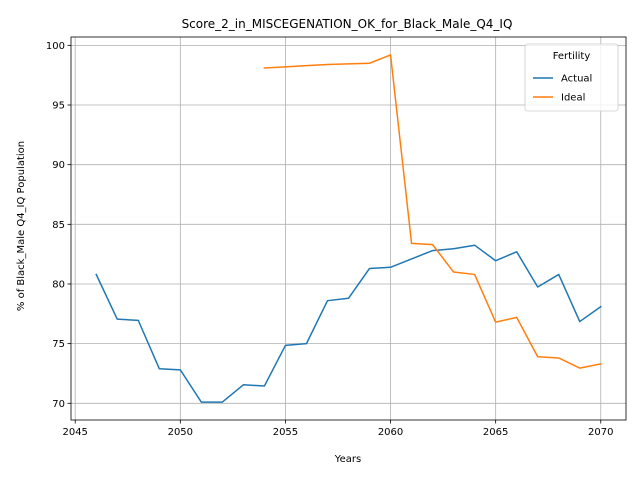 The height and width of the screenshot is (484, 640). I want to click on x-tick-label: 2070, so click(600, 432).